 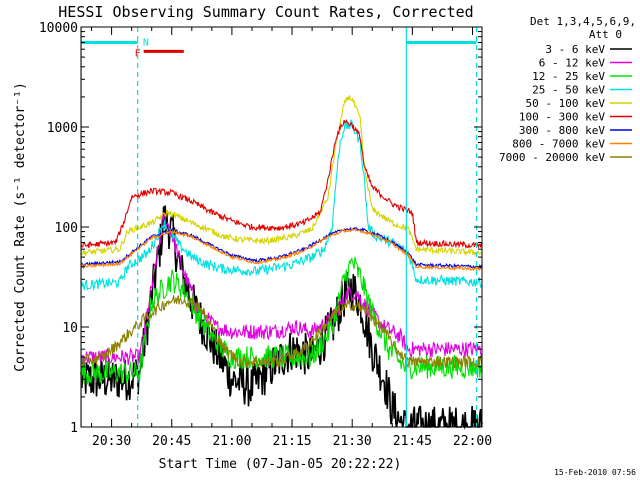 What do you see at coordinates (138, 53) in the screenshot?
I see `flare-label: F` at bounding box center [138, 53].